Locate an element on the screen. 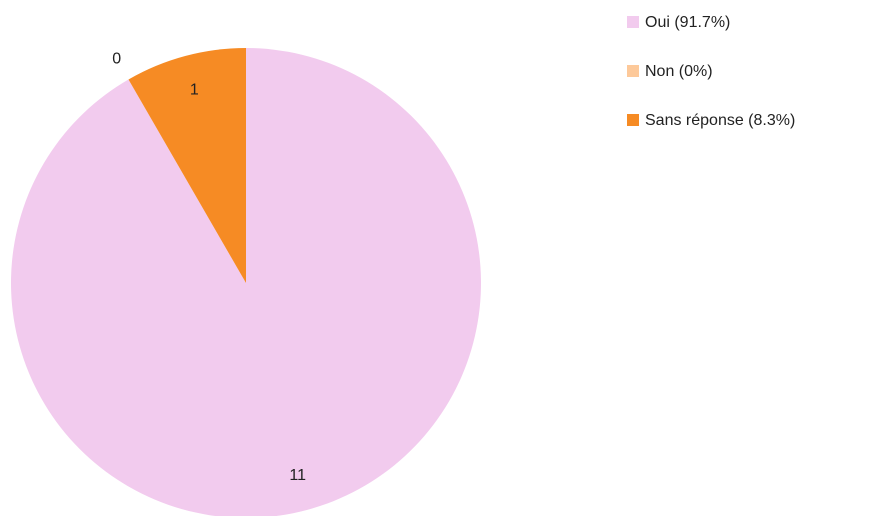 This screenshot has height=516, width=883. legend-label: Sans réponse (8.3%) is located at coordinates (720, 120).